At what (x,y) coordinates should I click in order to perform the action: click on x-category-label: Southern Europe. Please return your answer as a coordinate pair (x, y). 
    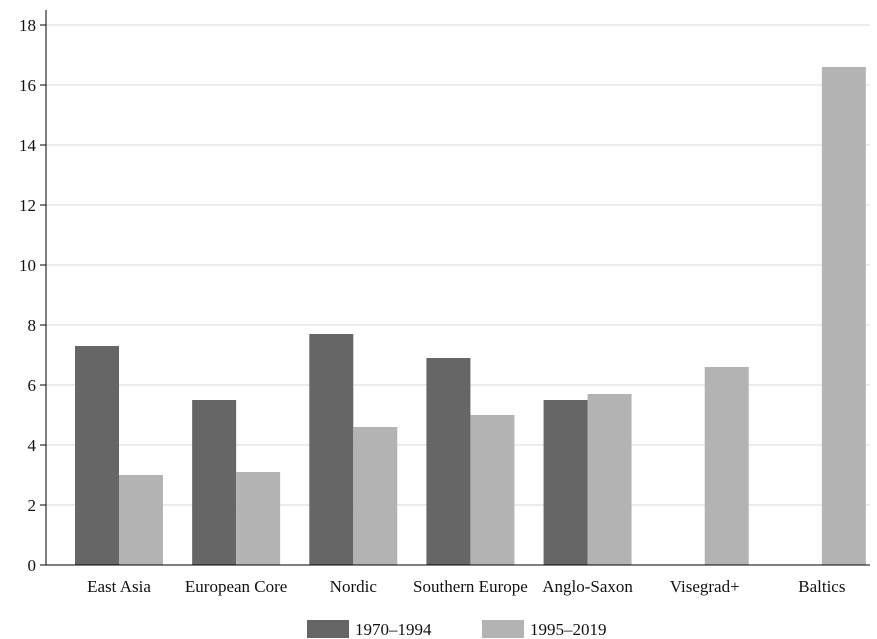
    Looking at the image, I should click on (470, 586).